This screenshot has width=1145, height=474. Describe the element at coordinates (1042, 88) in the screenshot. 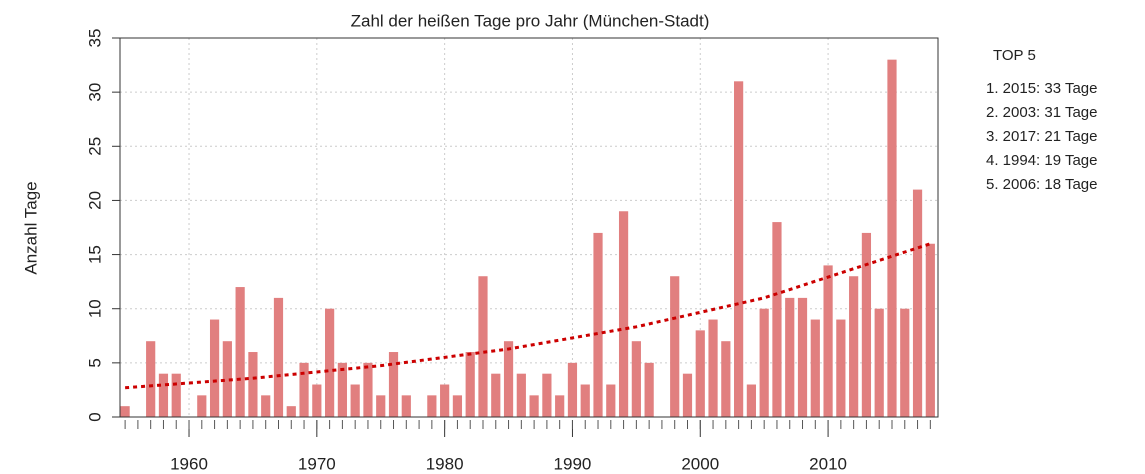

I see `sidebar-item: 1. 2015: 33 Tage` at that location.